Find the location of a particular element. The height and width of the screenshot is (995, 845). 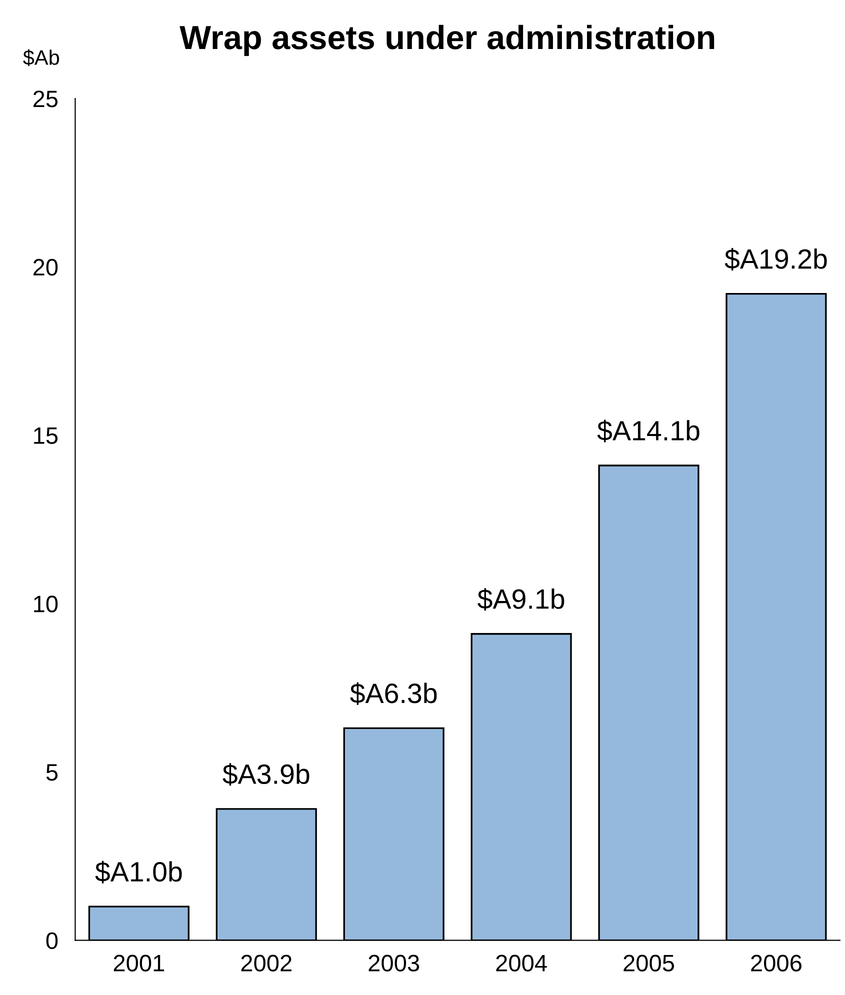

y-tick-label: 15 is located at coordinates (46, 436).